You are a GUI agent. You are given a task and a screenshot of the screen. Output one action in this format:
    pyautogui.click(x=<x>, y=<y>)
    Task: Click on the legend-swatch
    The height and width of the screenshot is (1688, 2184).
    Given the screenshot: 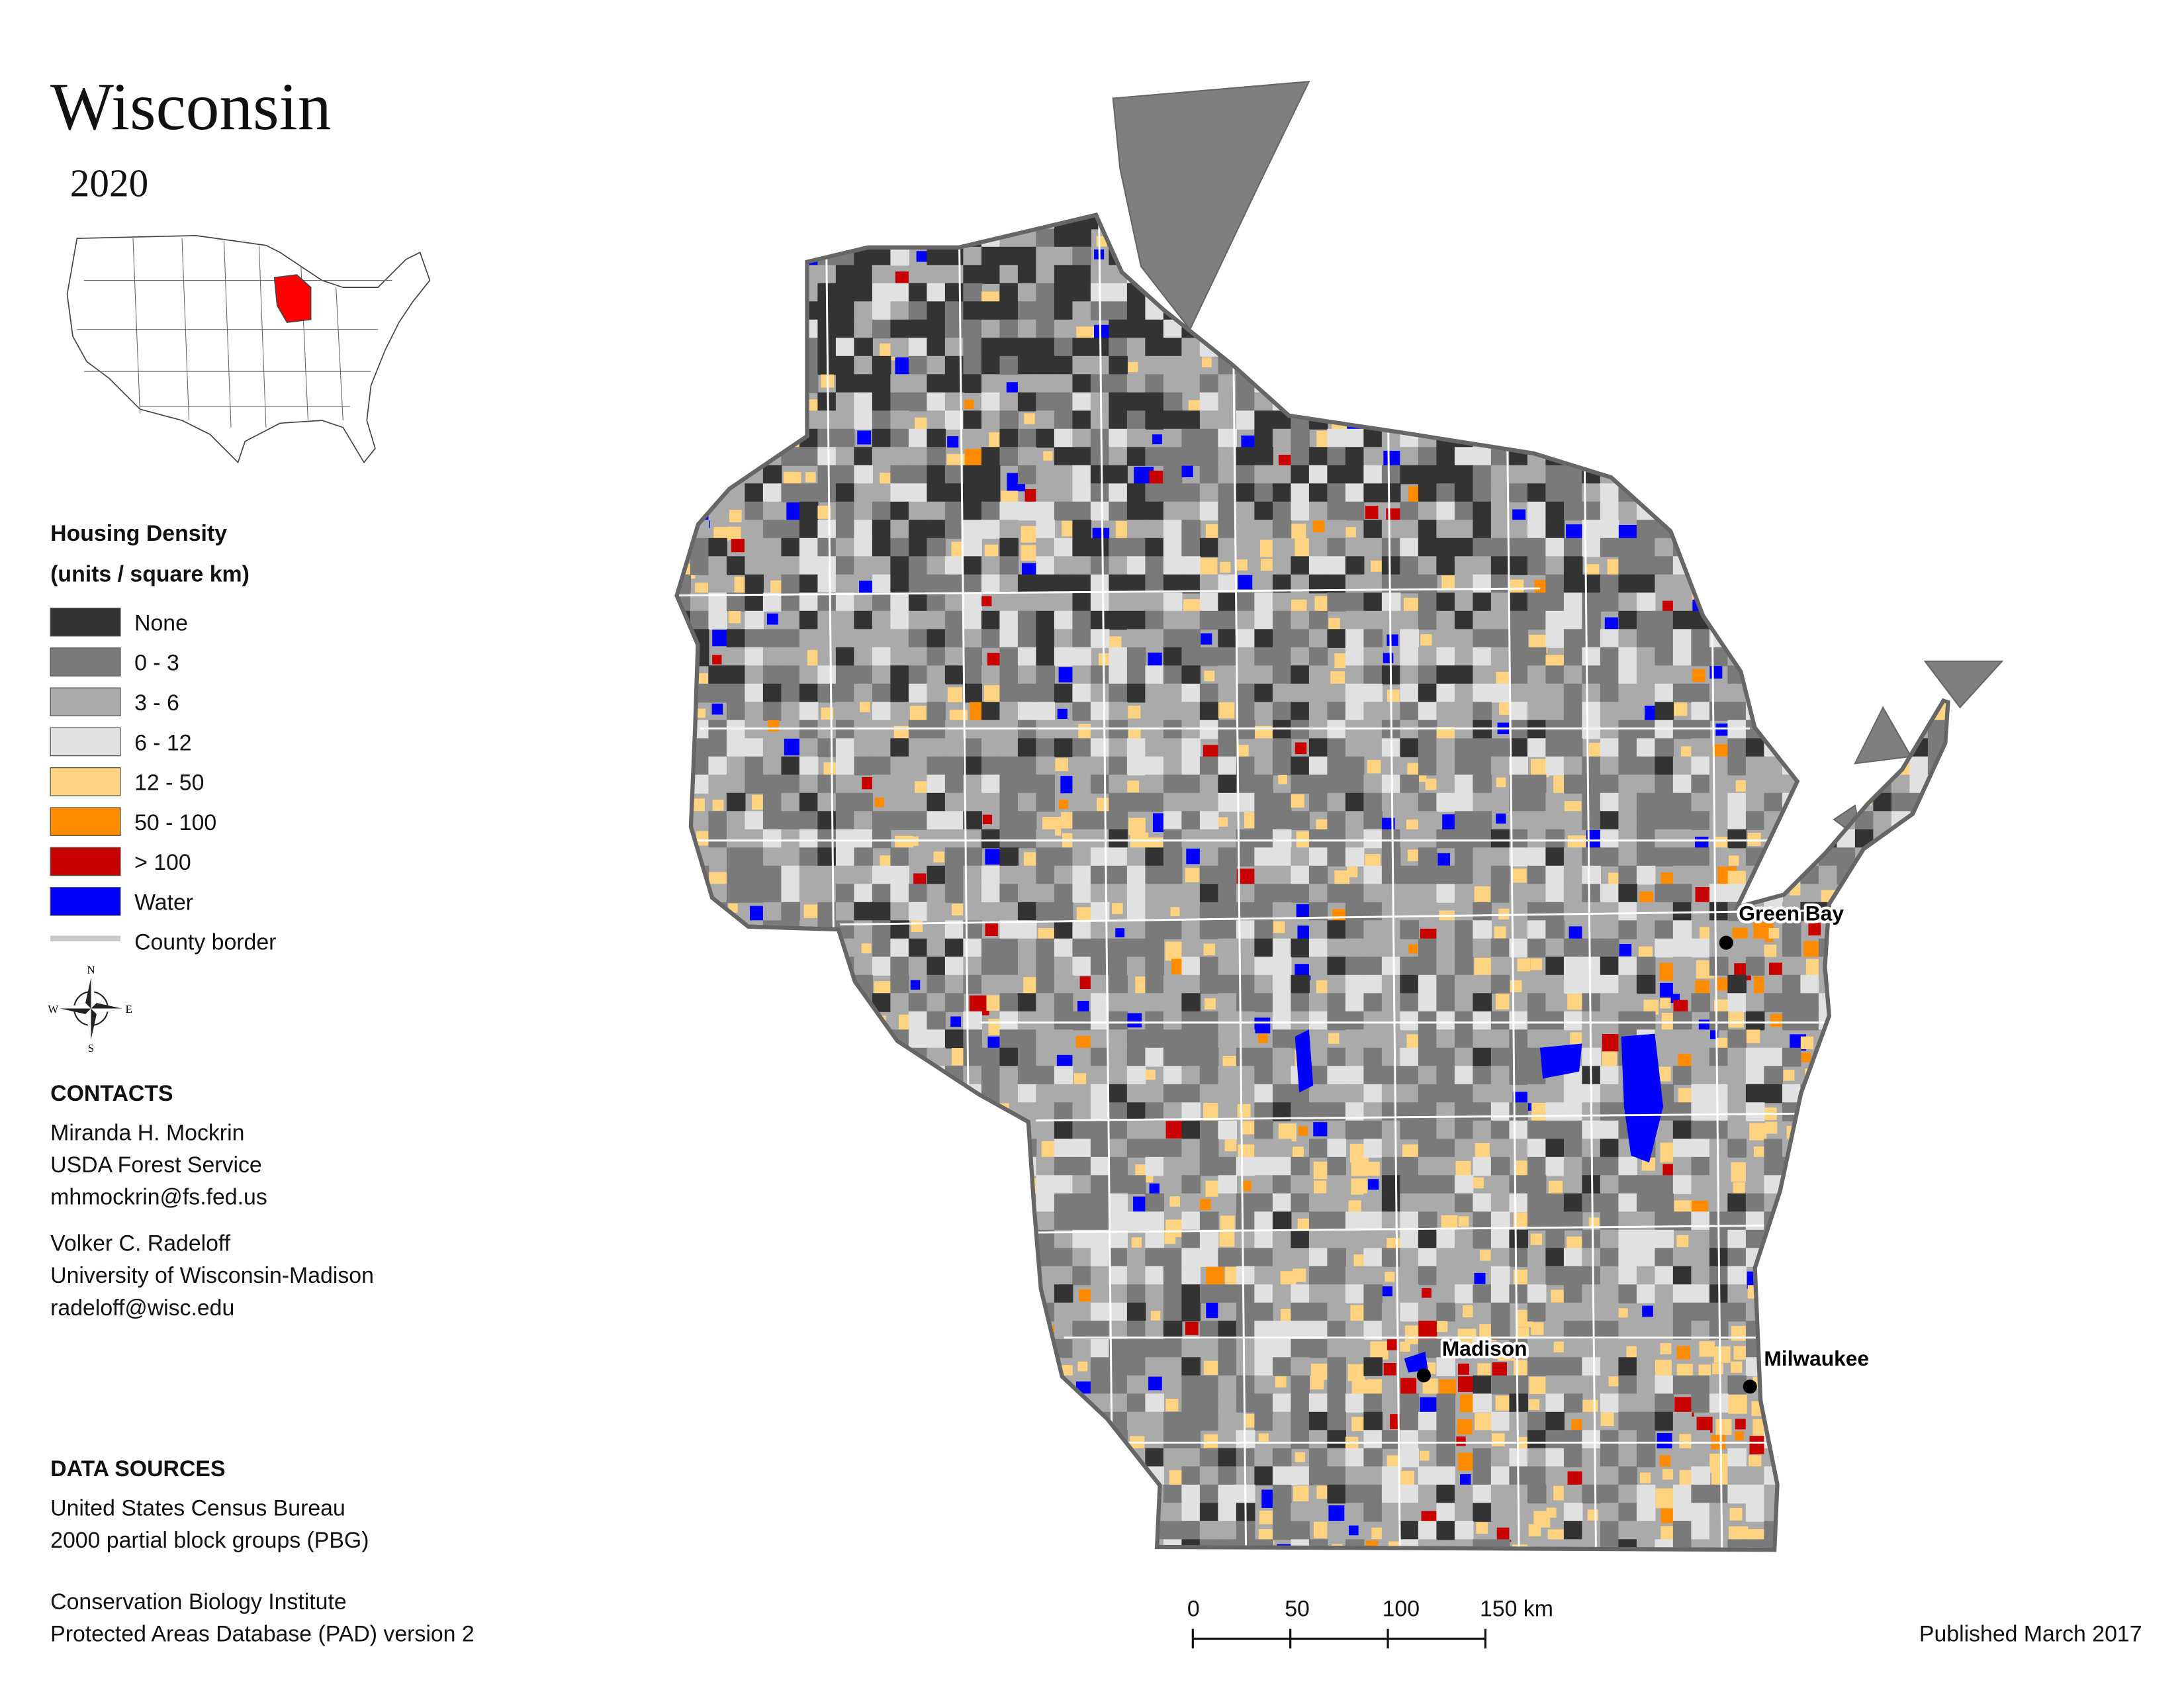 What is the action you would take?
    pyautogui.click(x=85, y=861)
    